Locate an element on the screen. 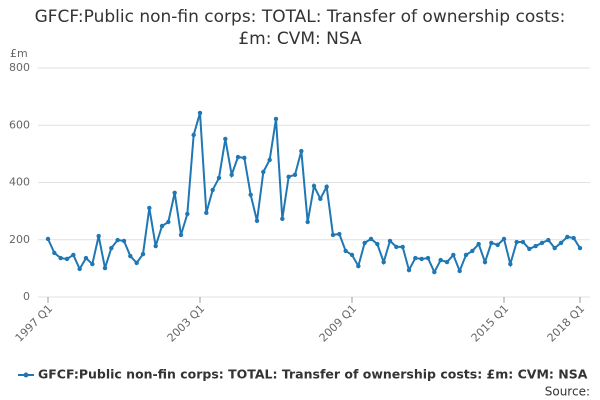 The height and width of the screenshot is (400, 600). y-tick-label: 400 is located at coordinates (19, 182).